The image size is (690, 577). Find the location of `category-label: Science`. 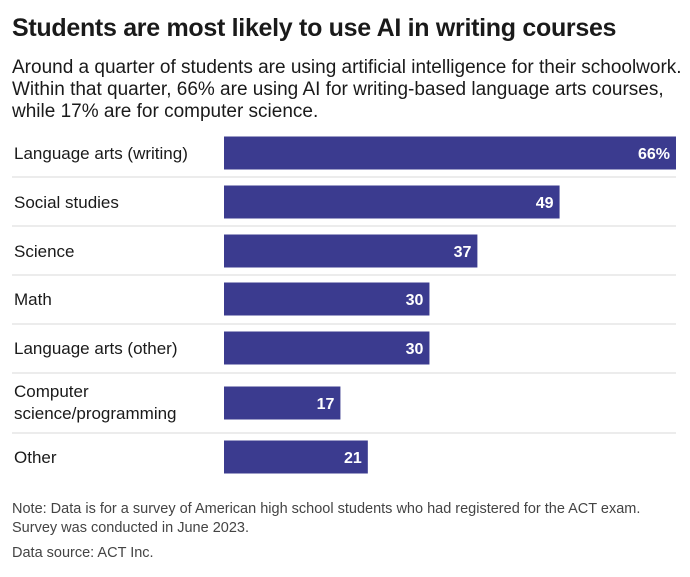

category-label: Science is located at coordinates (44, 251).